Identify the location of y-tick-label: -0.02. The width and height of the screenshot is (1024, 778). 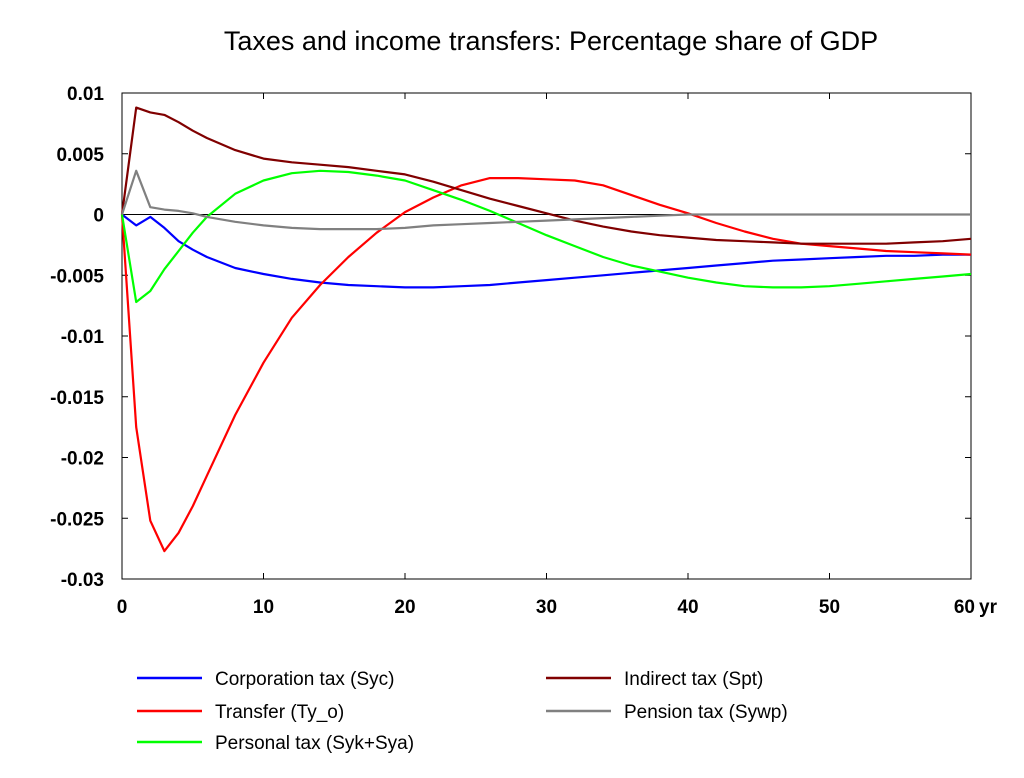
(82, 459).